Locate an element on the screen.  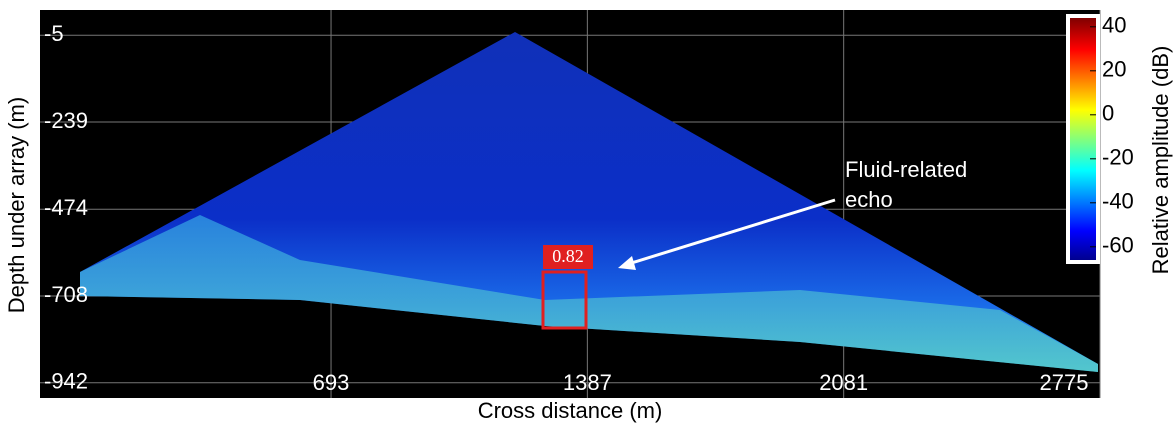
annotation: Fluid-related echo is located at coordinates (906, 184).